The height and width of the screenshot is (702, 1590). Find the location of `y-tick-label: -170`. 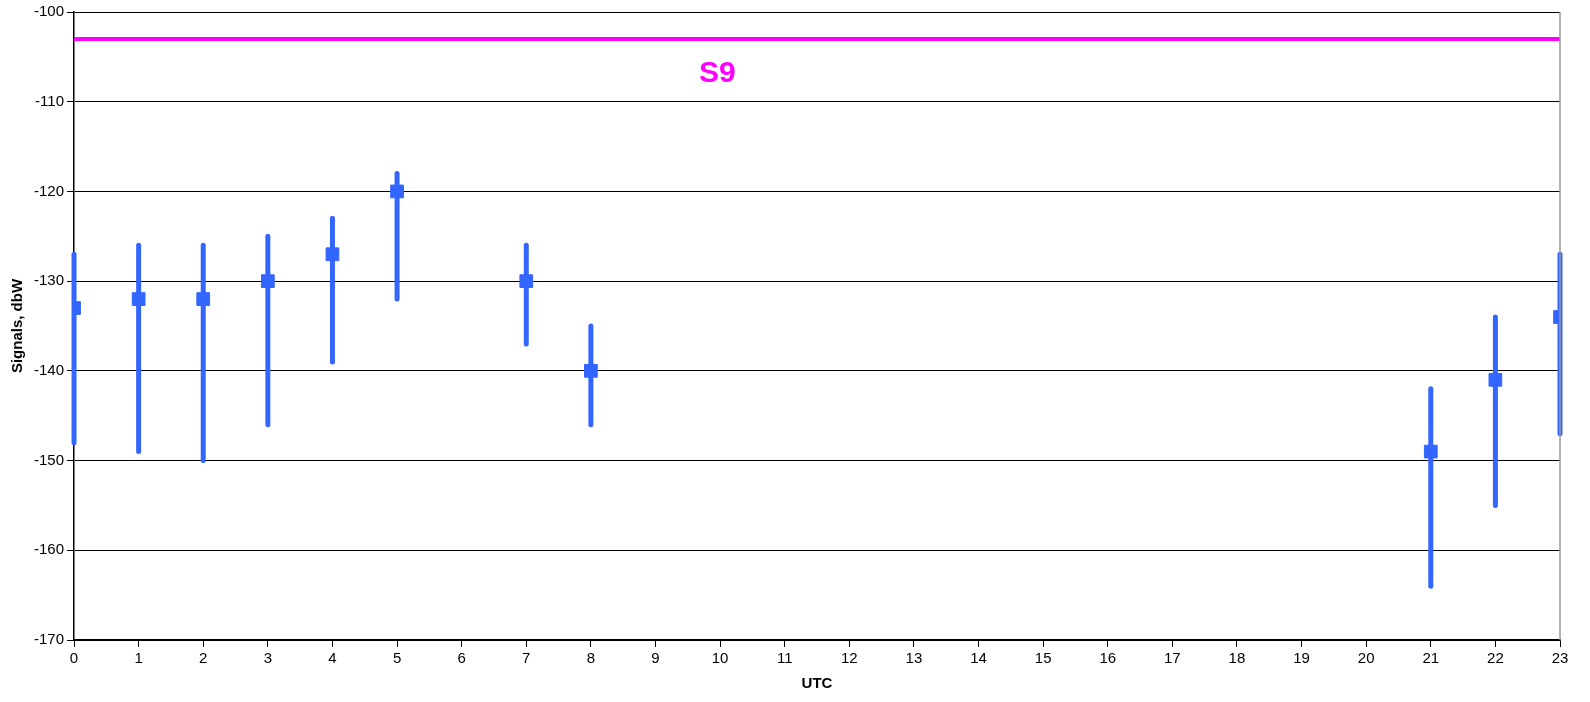

y-tick-label: -170 is located at coordinates (49, 639).